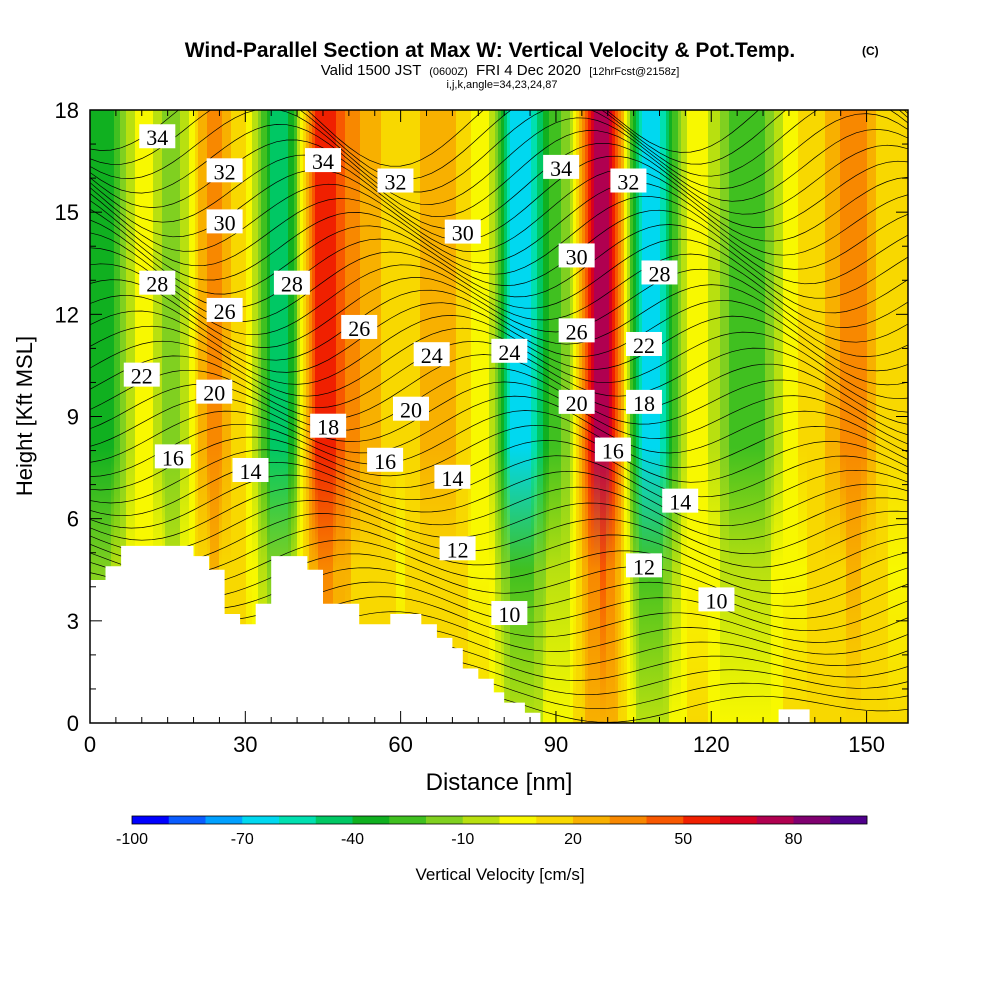 Image resolution: width=1000 pixels, height=1000 pixels. I want to click on x-tick-label: 60, so click(400, 744).